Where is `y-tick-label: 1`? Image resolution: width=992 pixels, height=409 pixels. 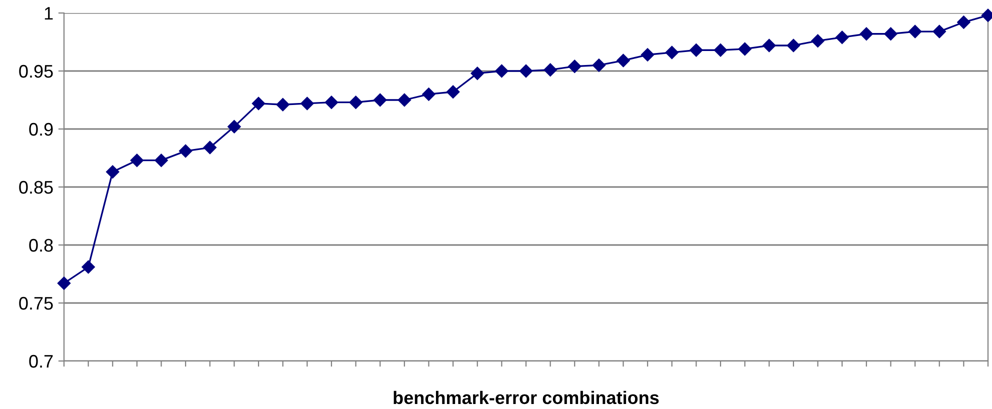 y-tick-label: 1 is located at coordinates (48, 13).